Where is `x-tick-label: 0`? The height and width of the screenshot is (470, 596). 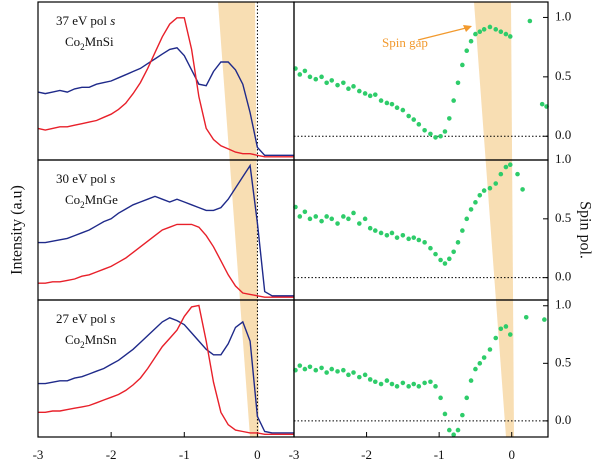 x-tick-label: 0 is located at coordinates (257, 454).